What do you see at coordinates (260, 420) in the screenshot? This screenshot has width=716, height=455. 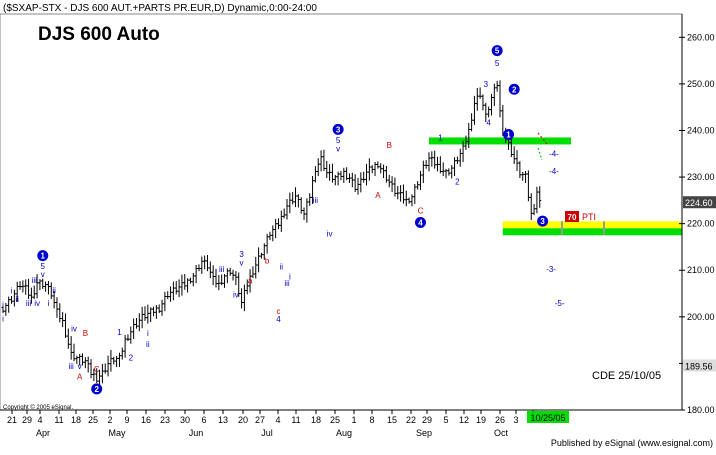 I see `x-tick-label: 27` at bounding box center [260, 420].